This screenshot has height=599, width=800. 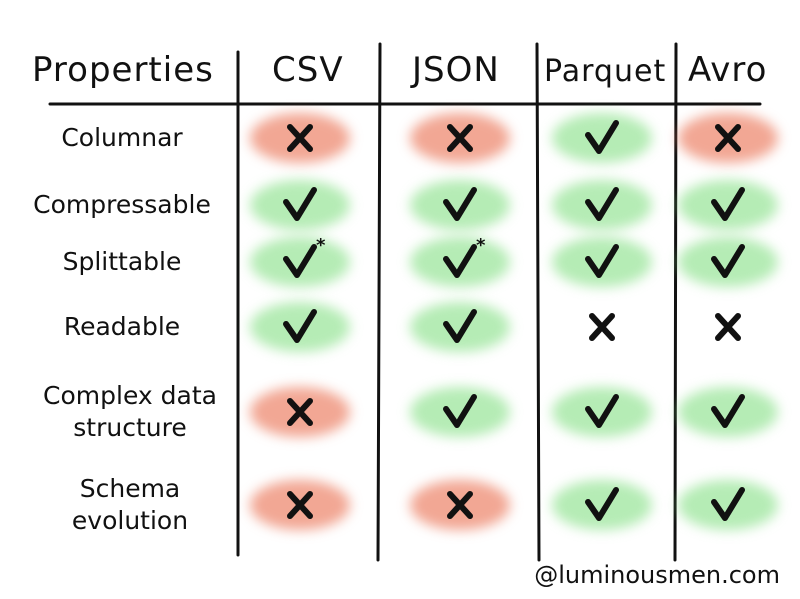 I want to click on footer-credit: @luminousmen.com, so click(x=657, y=575).